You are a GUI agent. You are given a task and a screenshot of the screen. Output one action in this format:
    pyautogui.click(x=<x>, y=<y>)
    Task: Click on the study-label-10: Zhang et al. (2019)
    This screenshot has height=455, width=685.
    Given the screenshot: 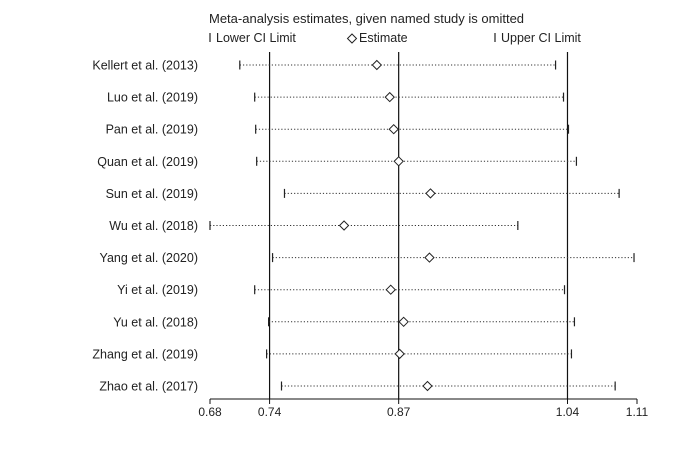 What is the action you would take?
    pyautogui.click(x=145, y=354)
    